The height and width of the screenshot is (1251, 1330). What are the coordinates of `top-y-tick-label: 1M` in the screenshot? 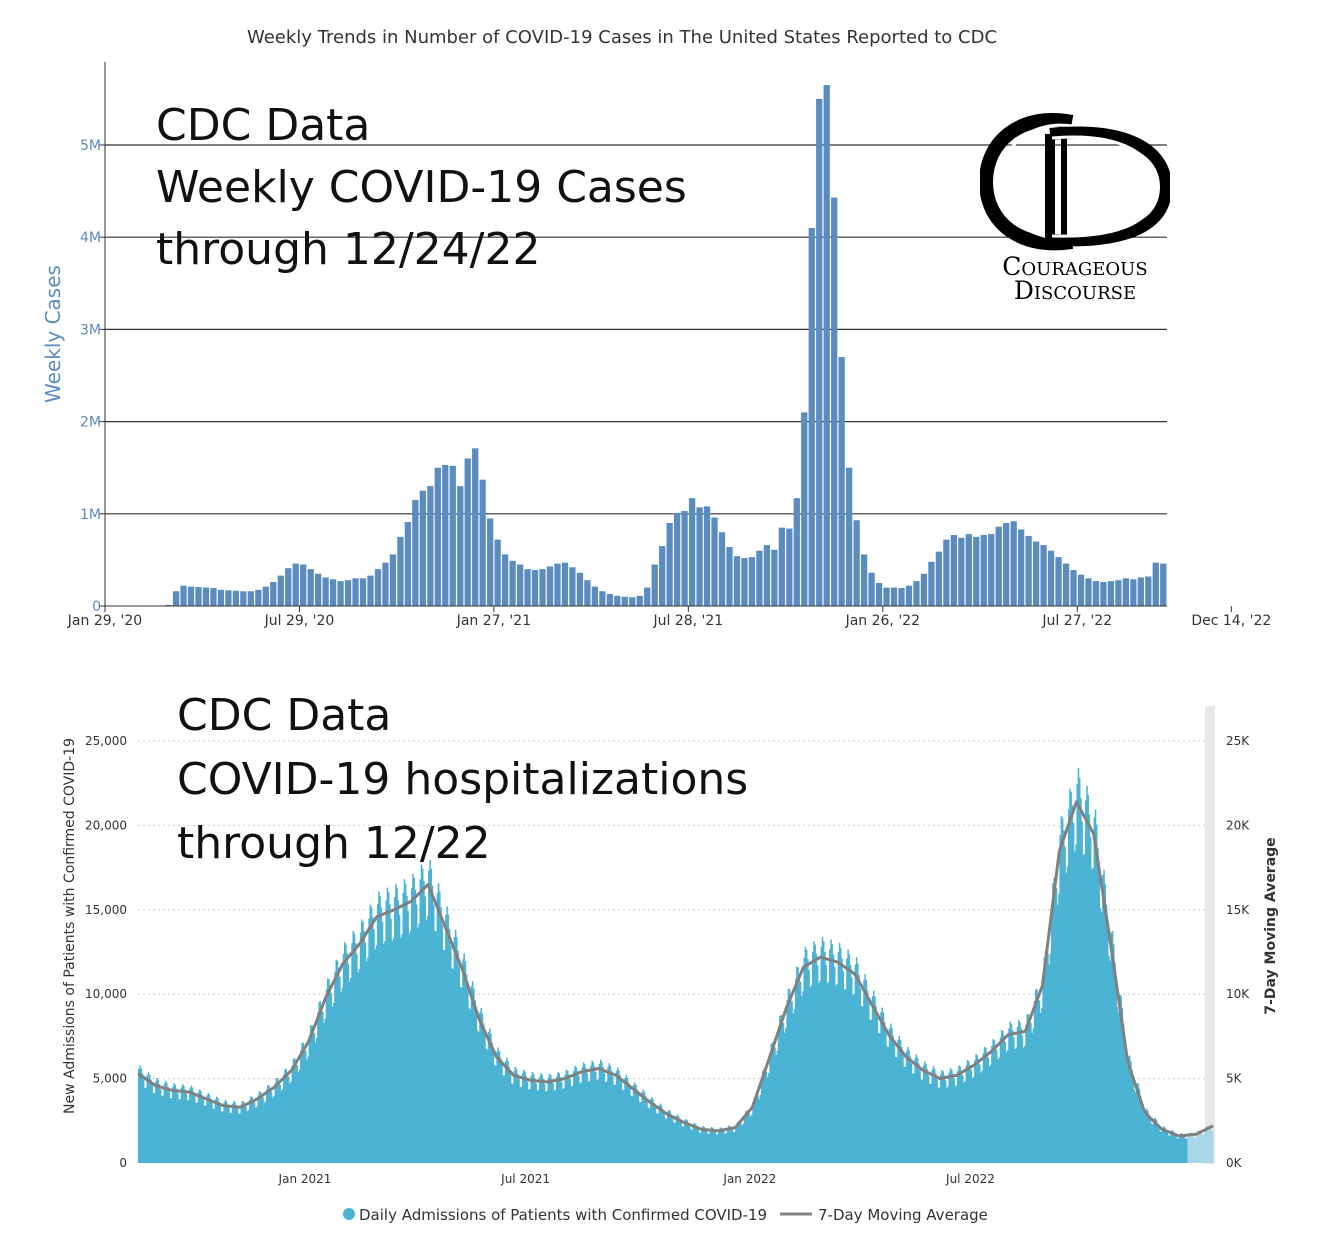 It's located at (90, 515).